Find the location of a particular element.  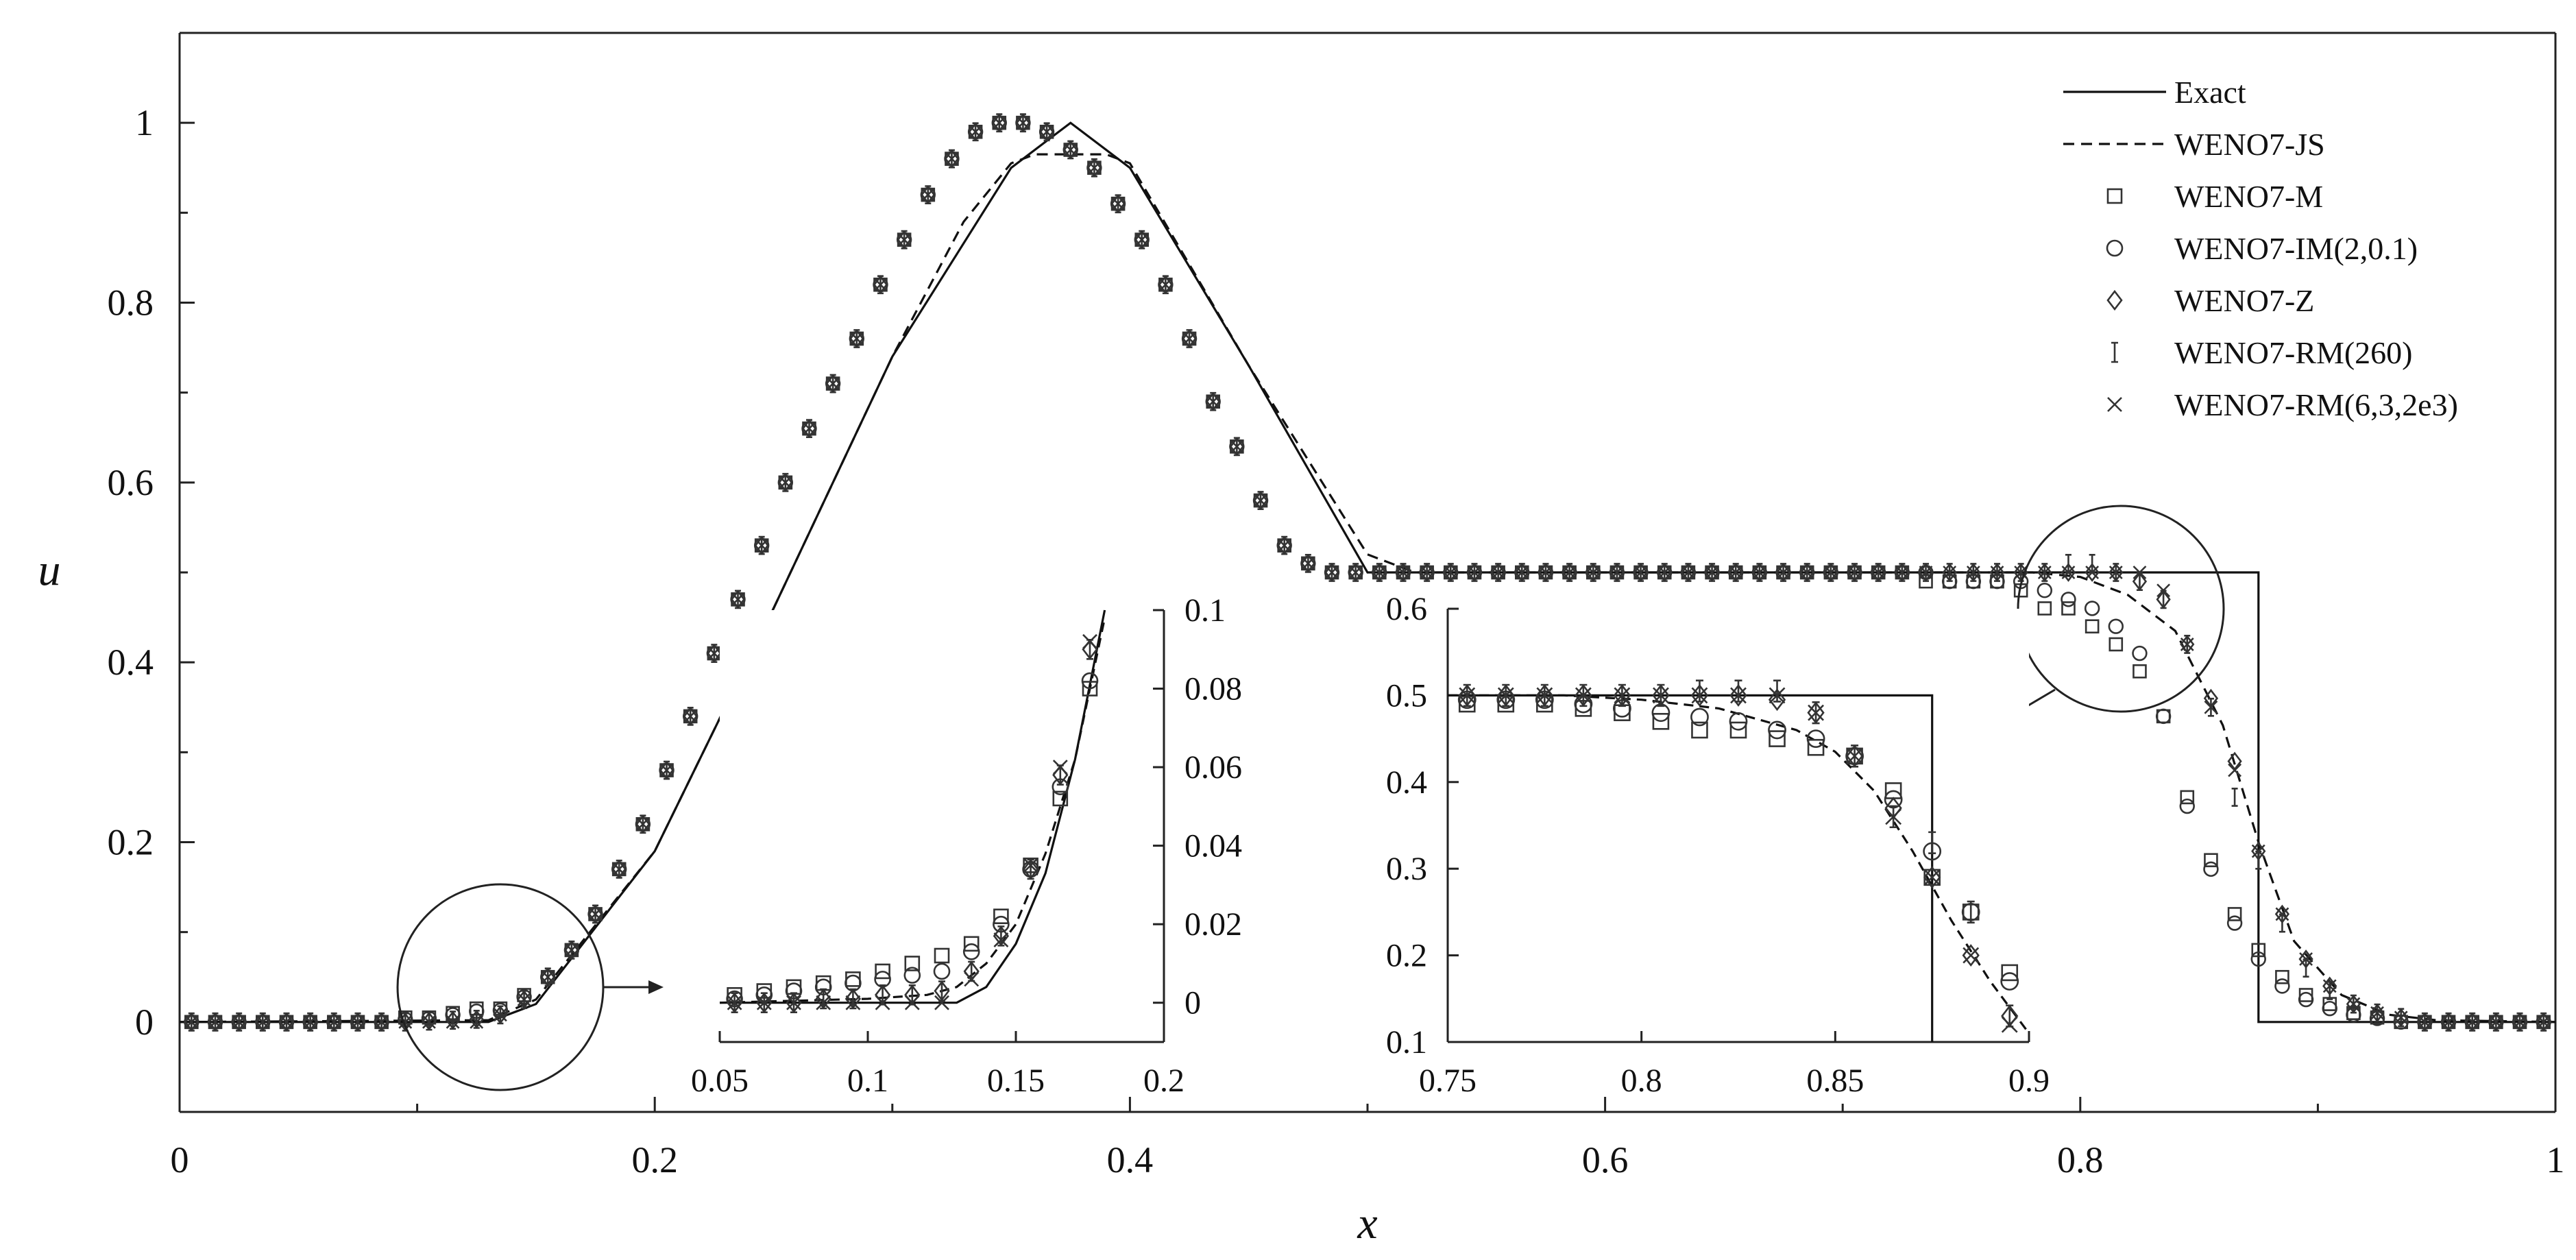

inset-right-y-tick-label: 0.3 is located at coordinates (1406, 869).